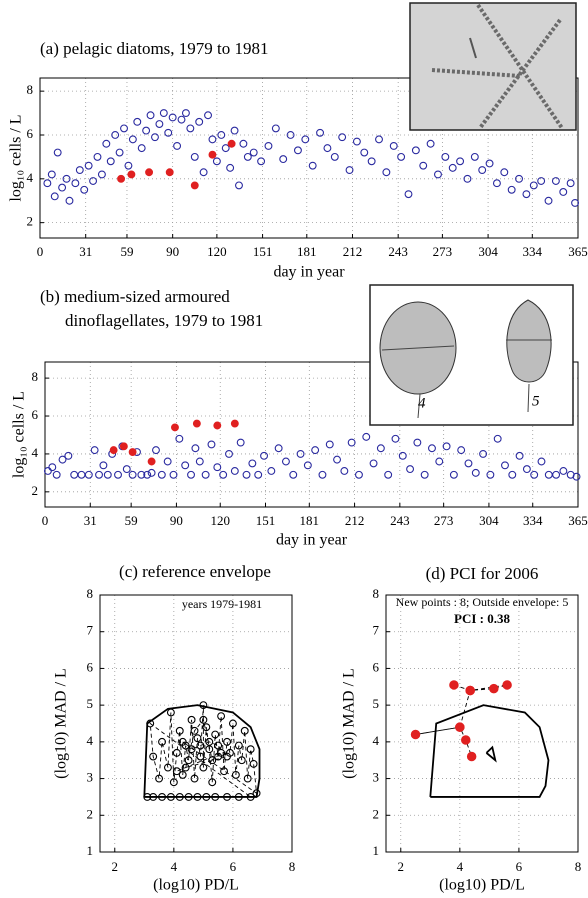  I want to click on x-tick-label: 2, so click(401, 866).